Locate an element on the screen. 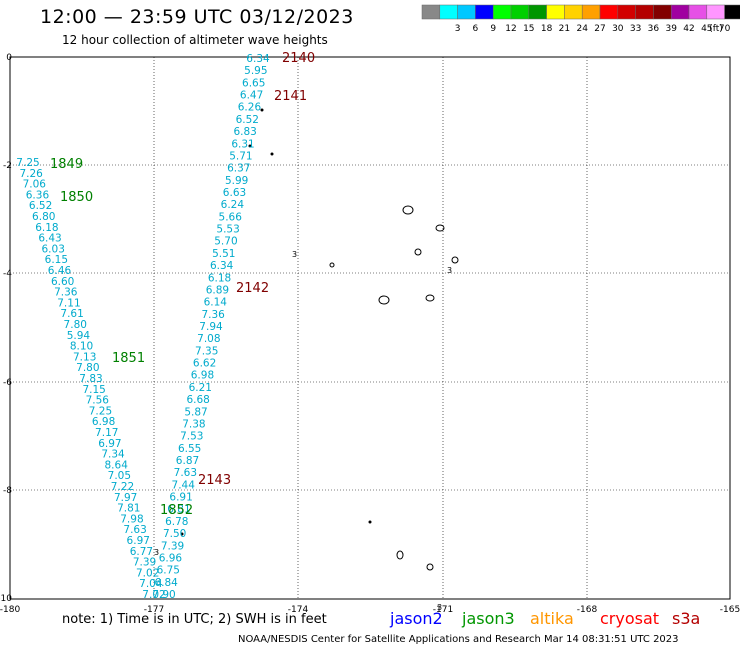 The height and width of the screenshot is (650, 740). pass-number-label: 2141 is located at coordinates (290, 96).